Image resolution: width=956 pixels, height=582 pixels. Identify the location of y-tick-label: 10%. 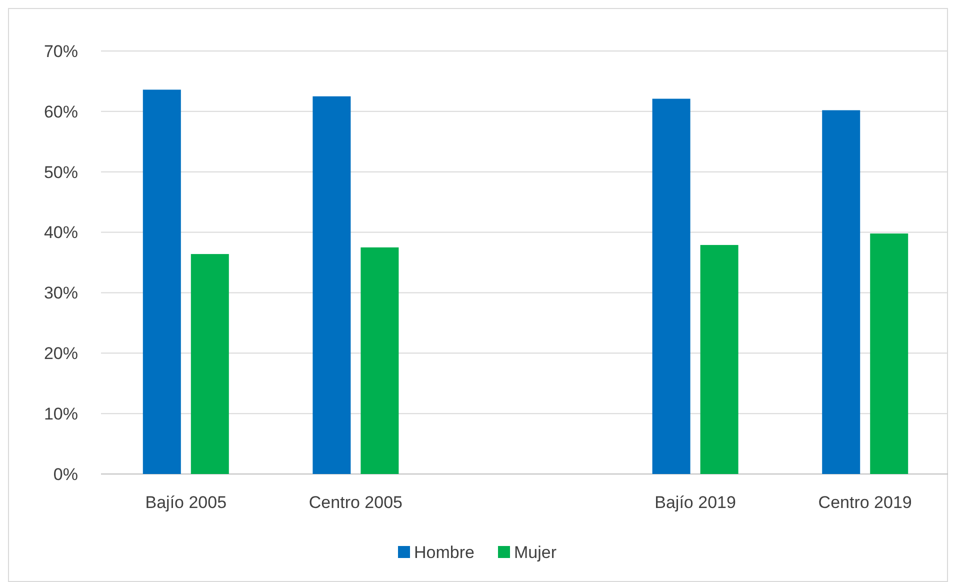
(61, 414).